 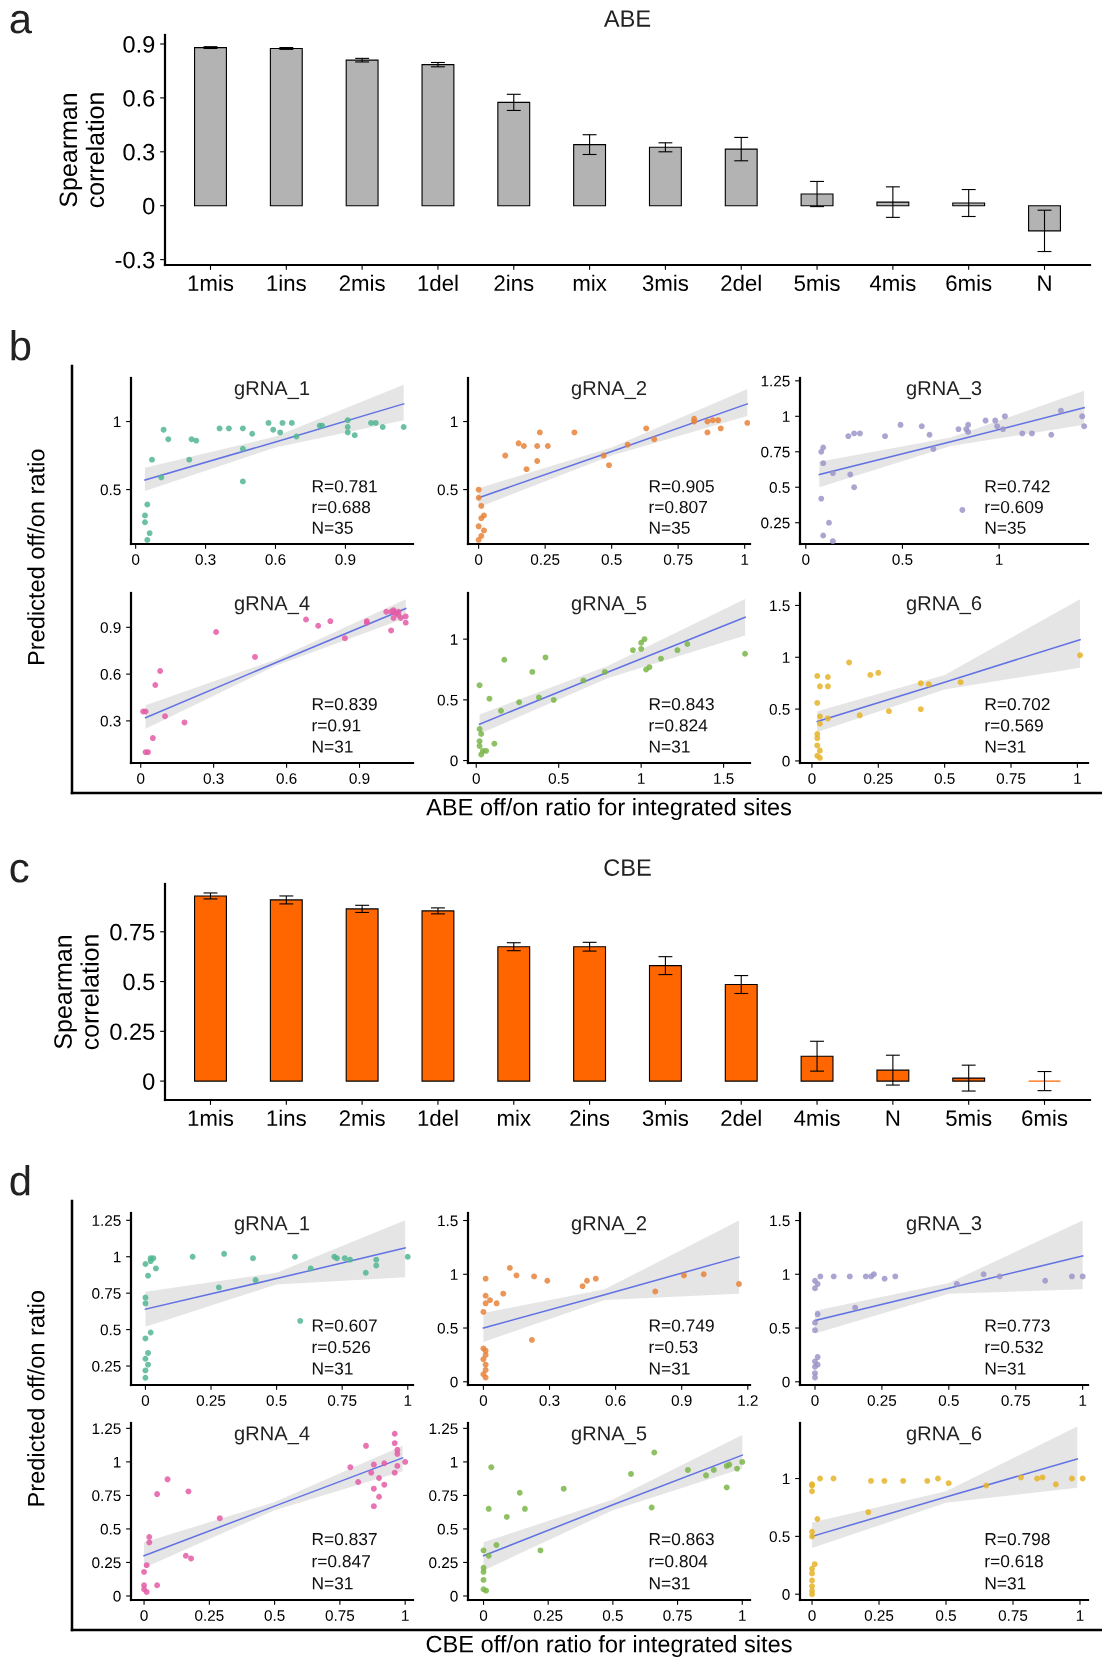 What do you see at coordinates (19, 871) in the screenshot?
I see `text: c` at bounding box center [19, 871].